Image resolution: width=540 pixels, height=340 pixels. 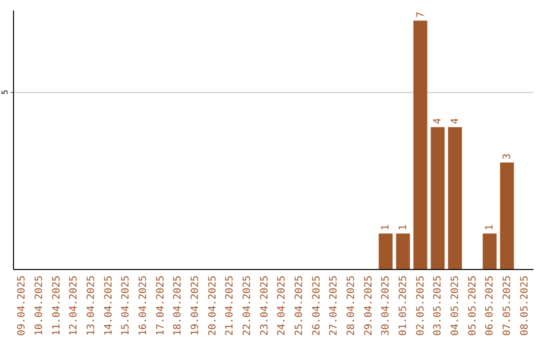 I want to click on x-tick-label: 26.04.2025, so click(x=316, y=306).